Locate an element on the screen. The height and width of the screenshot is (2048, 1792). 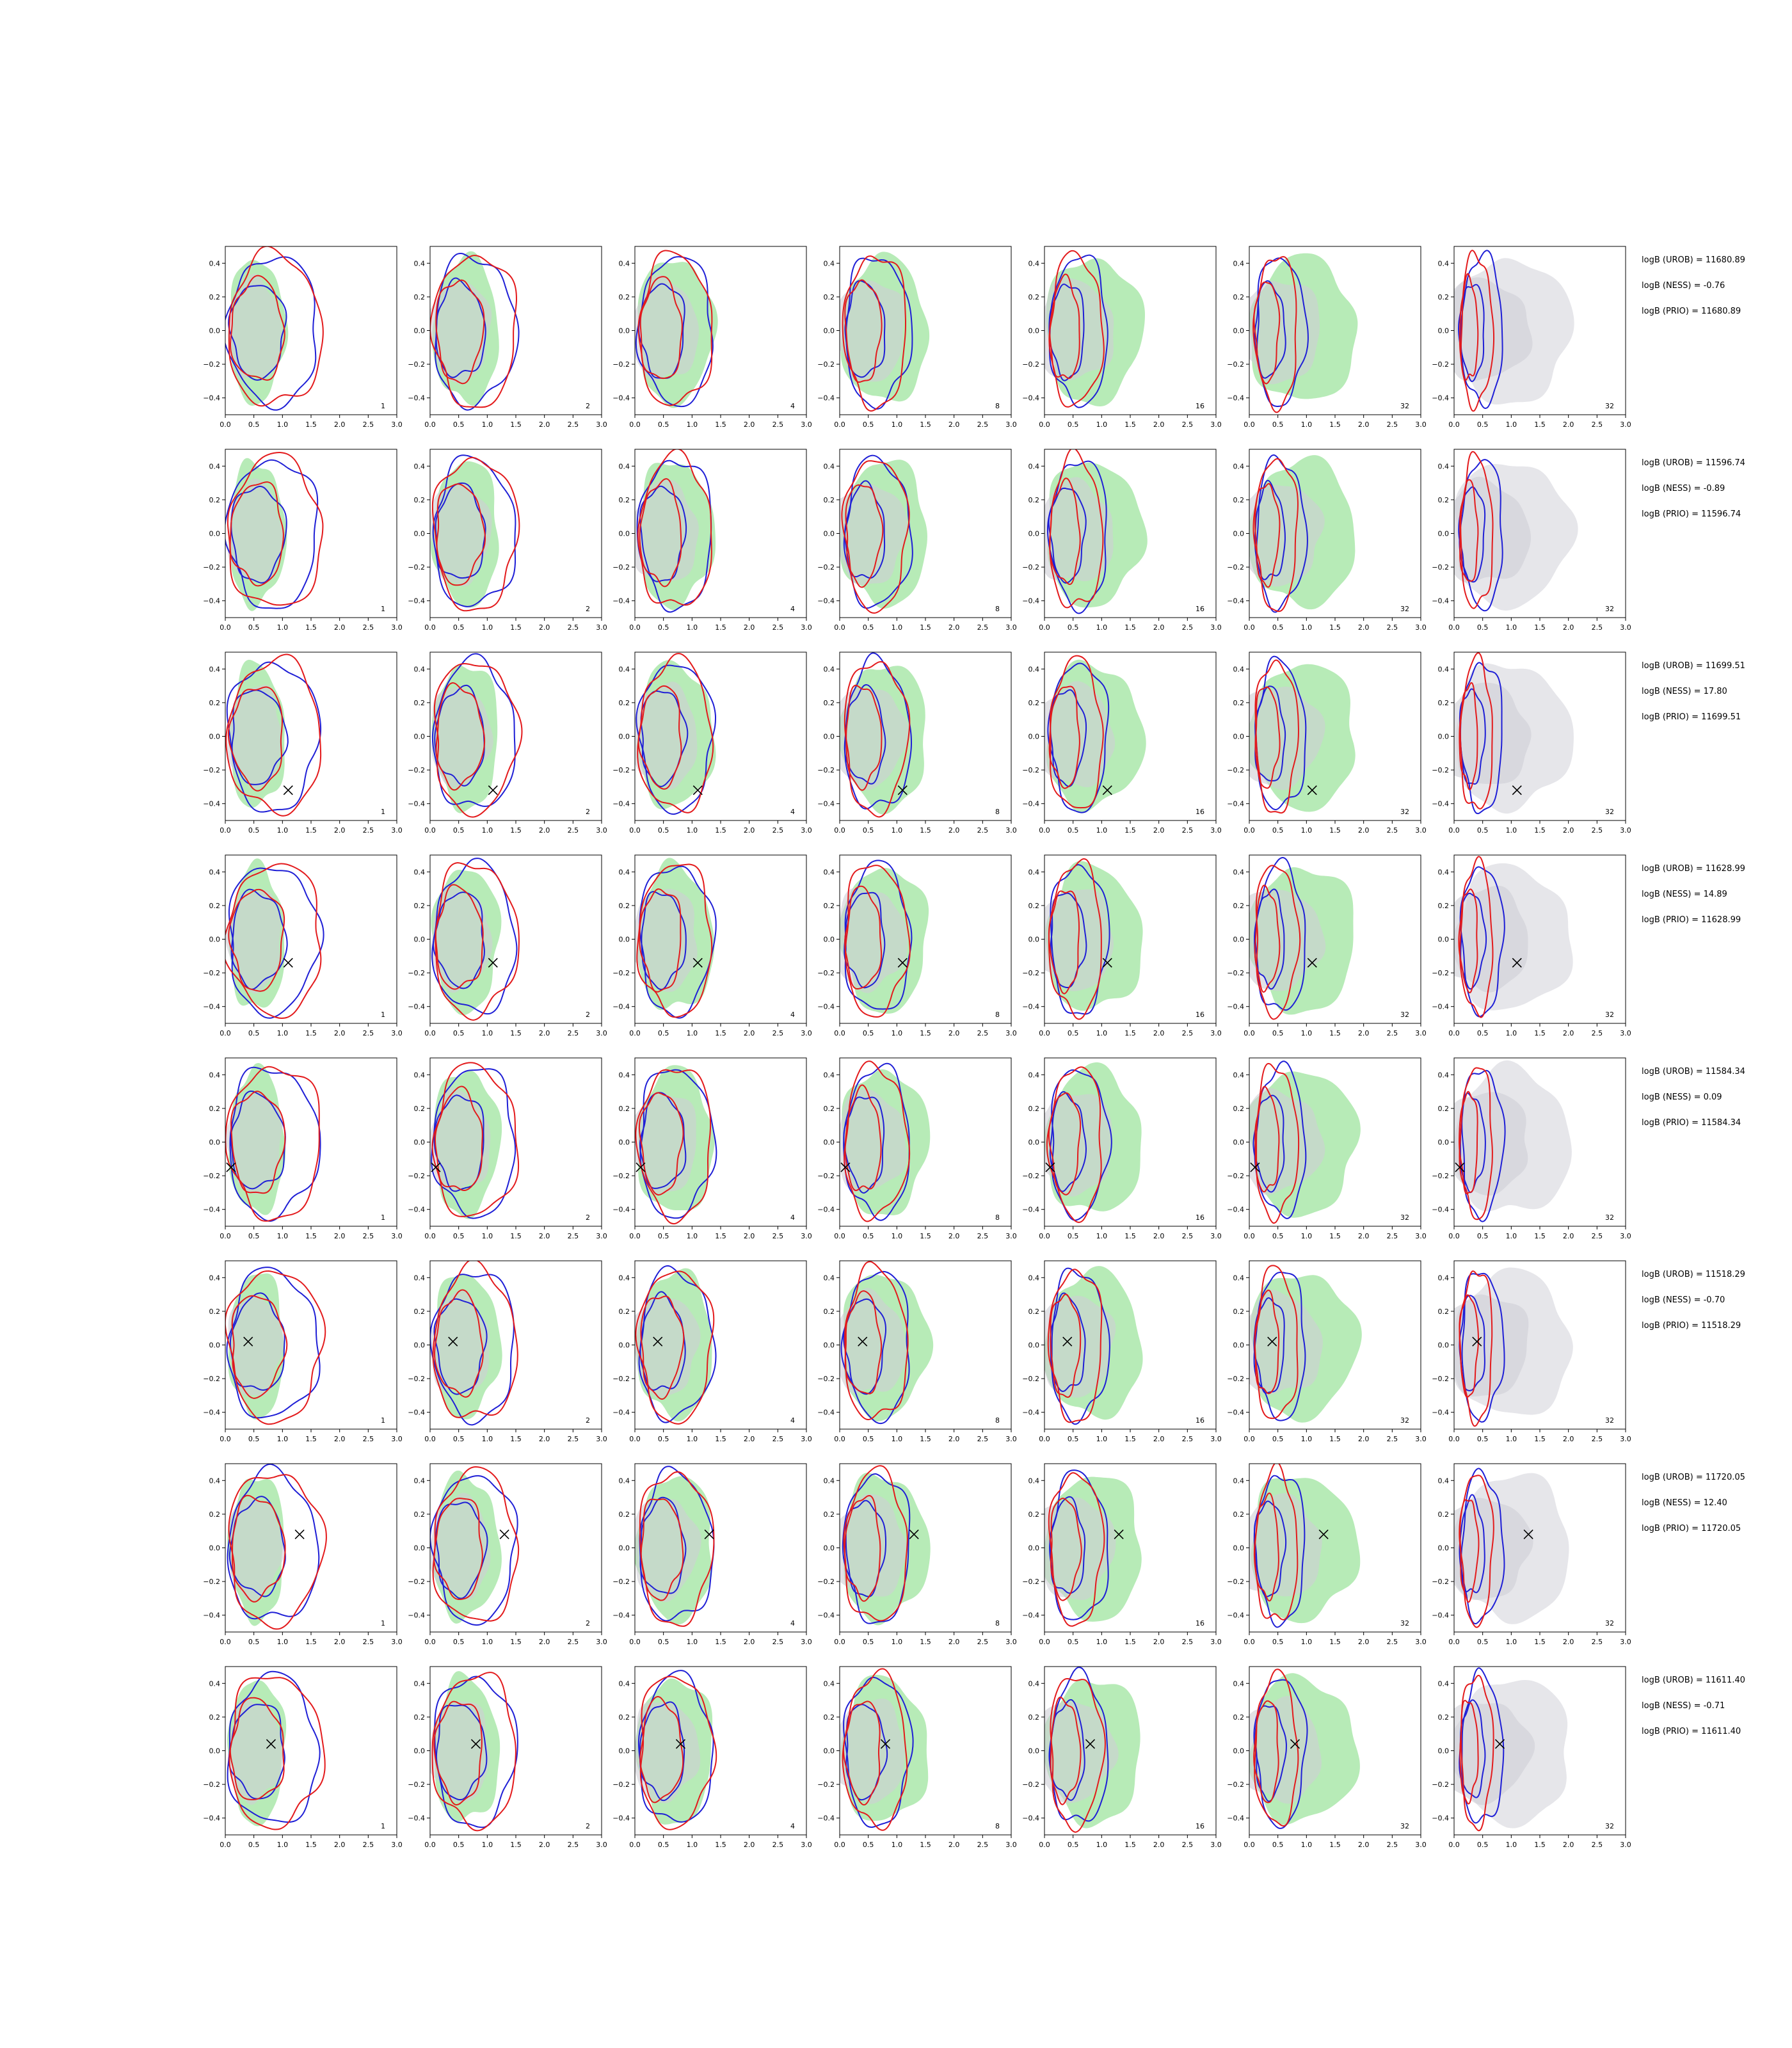
logb-annotation: logB (UROB) = 11720.05 is located at coordinates (1693, 1477).